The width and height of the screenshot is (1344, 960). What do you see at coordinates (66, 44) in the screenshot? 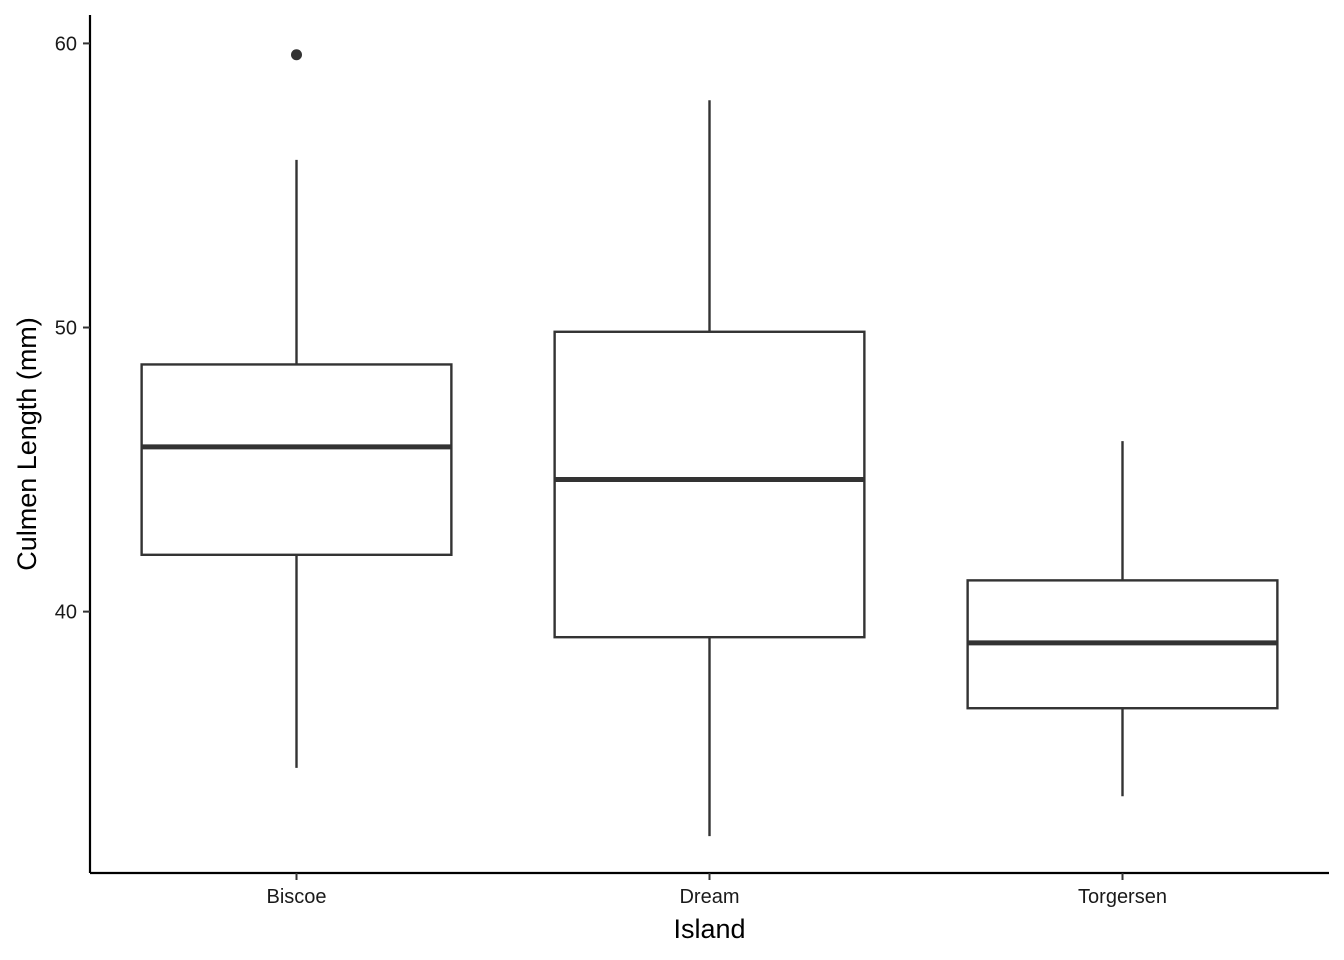
I see `y-tick-label: 60` at bounding box center [66, 44].